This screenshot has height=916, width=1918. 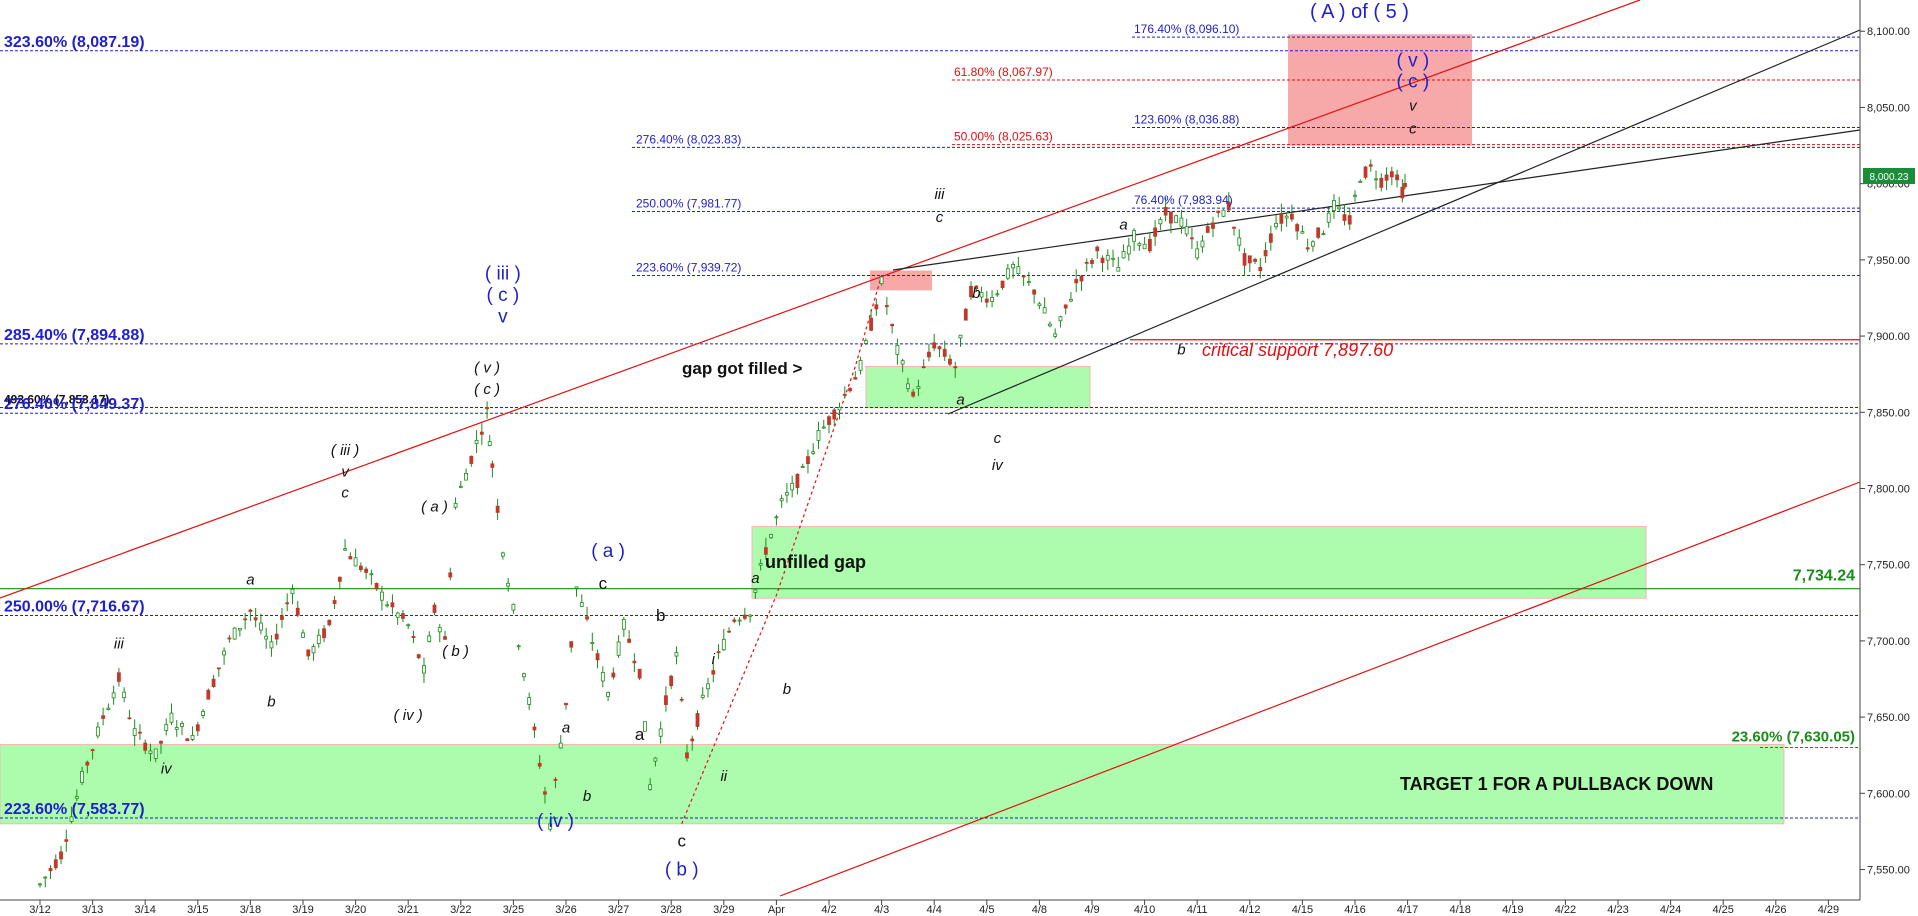 What do you see at coordinates (92, 910) in the screenshot?
I see `time-tick-label: 3/13` at bounding box center [92, 910].